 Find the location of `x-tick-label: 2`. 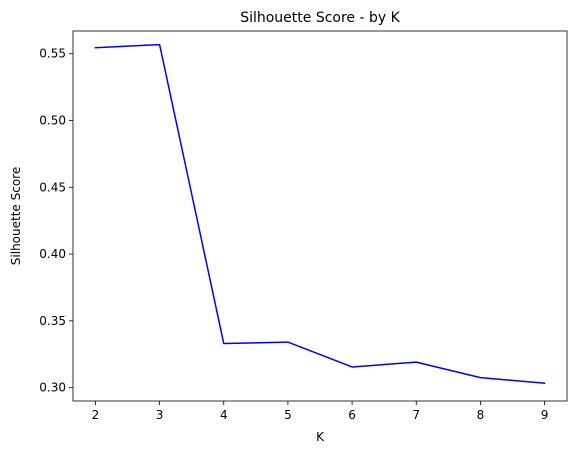

x-tick-label: 2 is located at coordinates (96, 415).